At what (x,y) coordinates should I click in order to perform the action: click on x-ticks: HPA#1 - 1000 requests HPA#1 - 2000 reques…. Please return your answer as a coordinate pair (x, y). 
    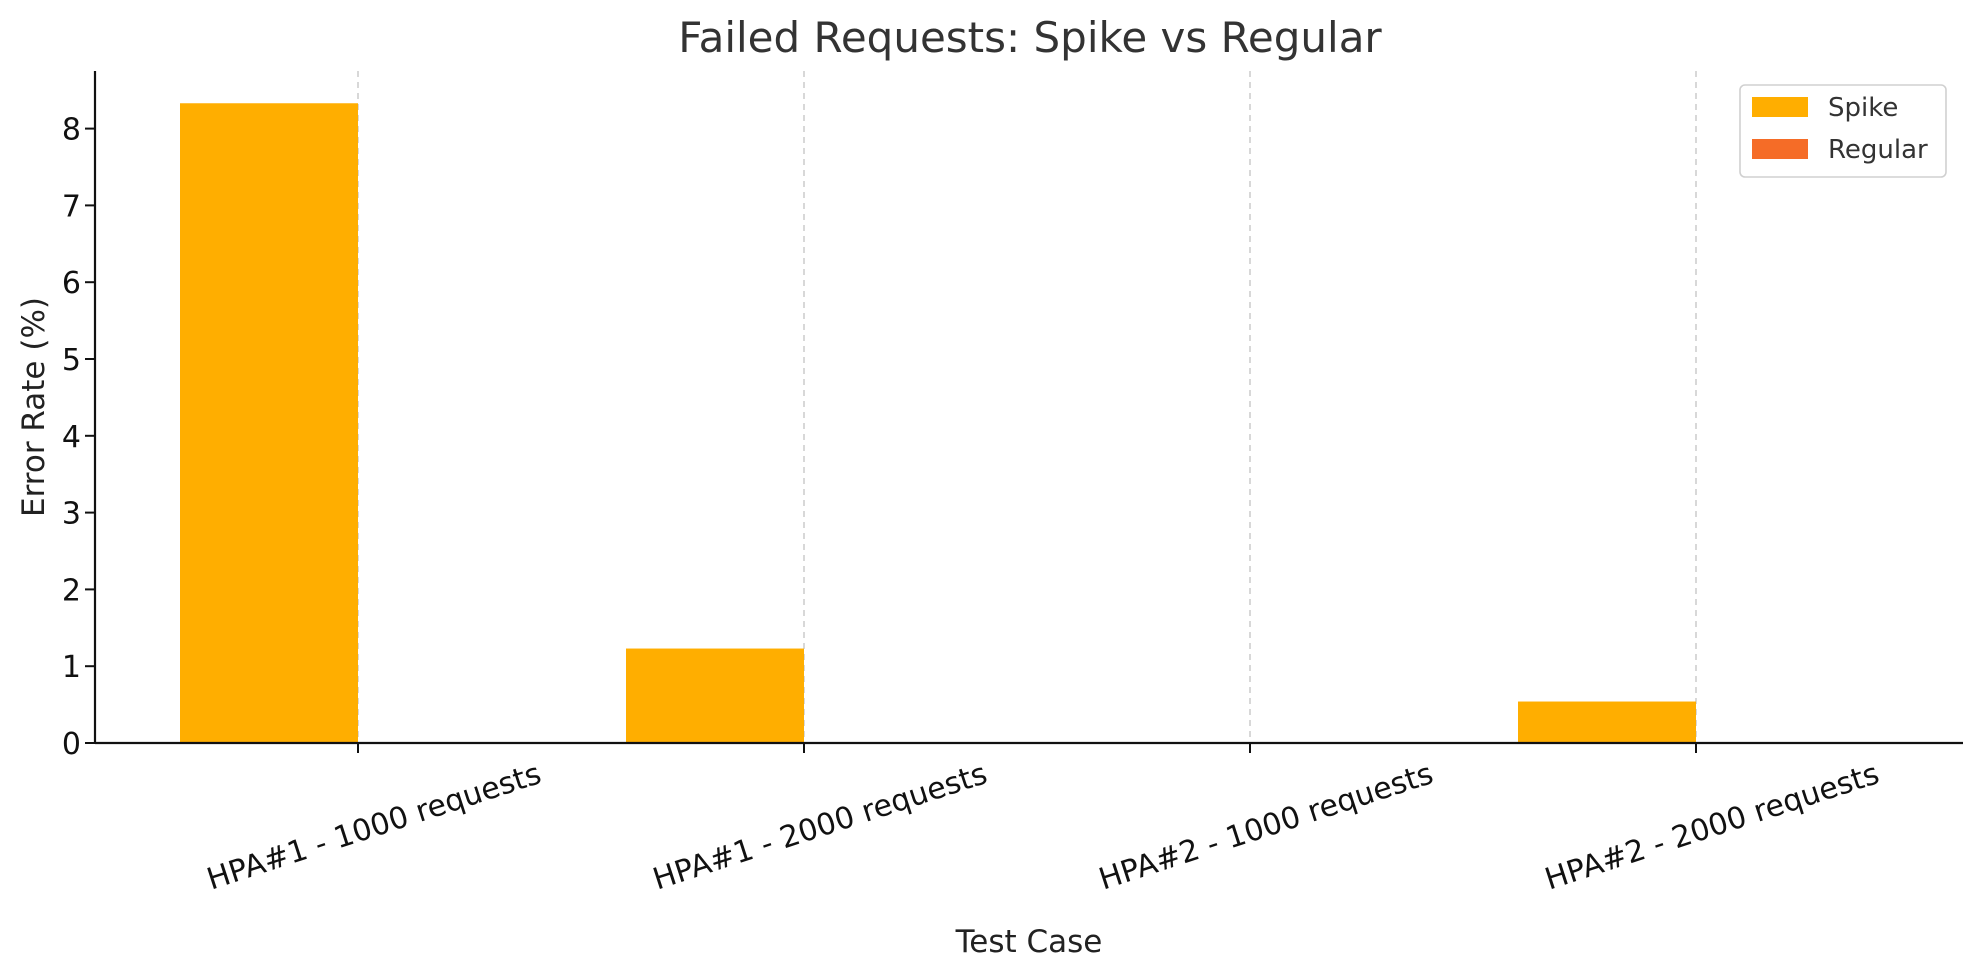
    Looking at the image, I should click on (1043, 820).